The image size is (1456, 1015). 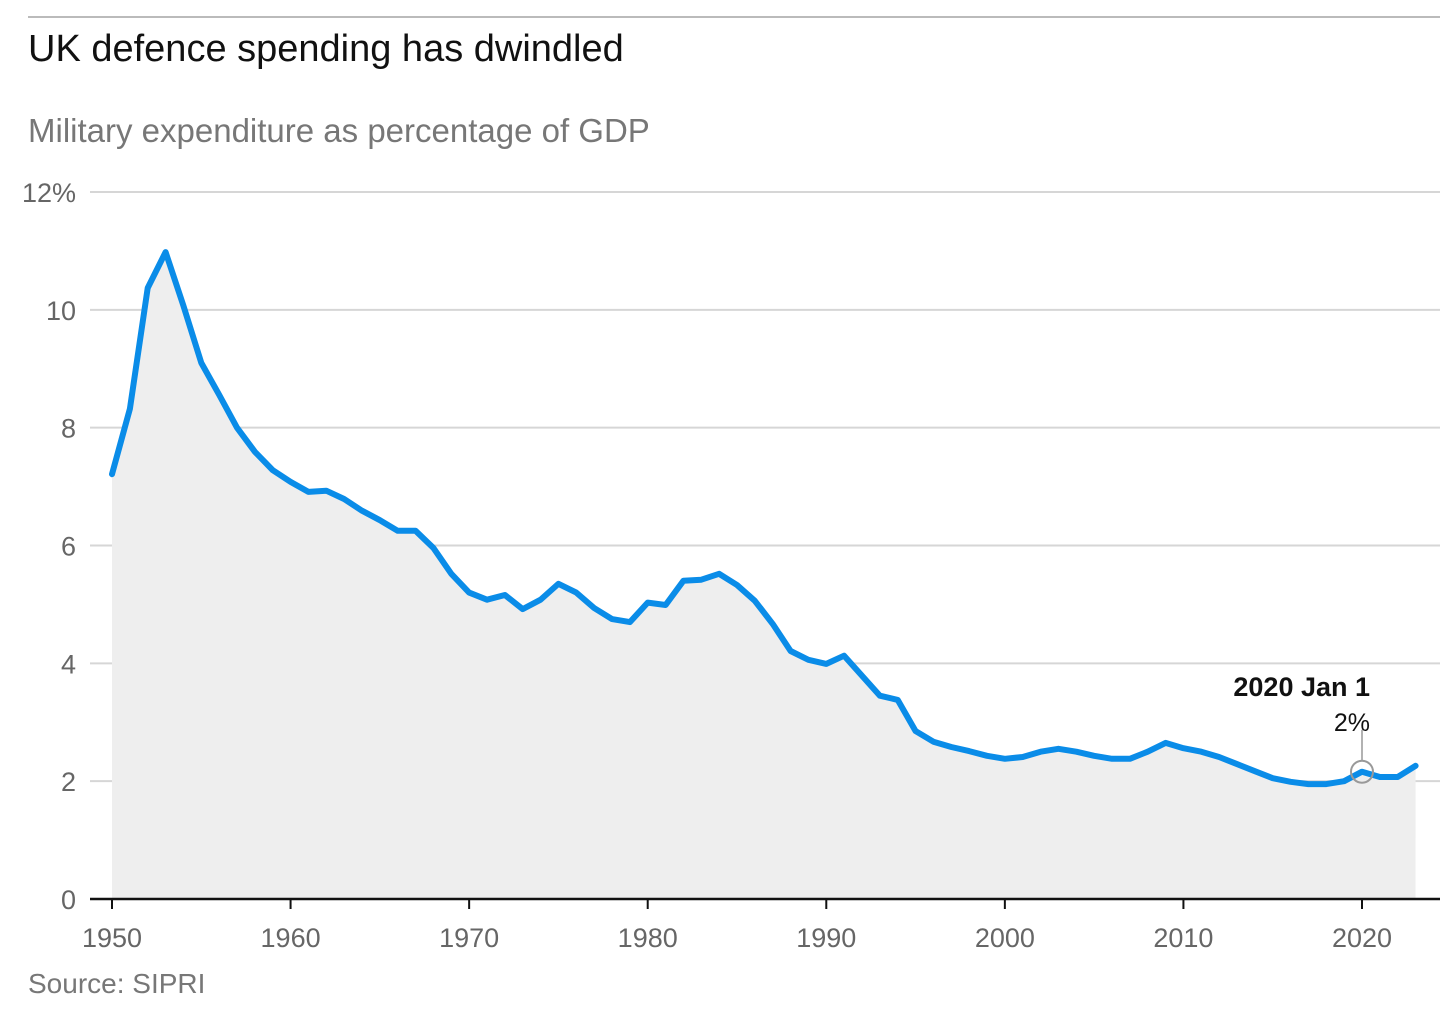 What do you see at coordinates (49, 193) in the screenshot?
I see `y-tick-label: 12%` at bounding box center [49, 193].